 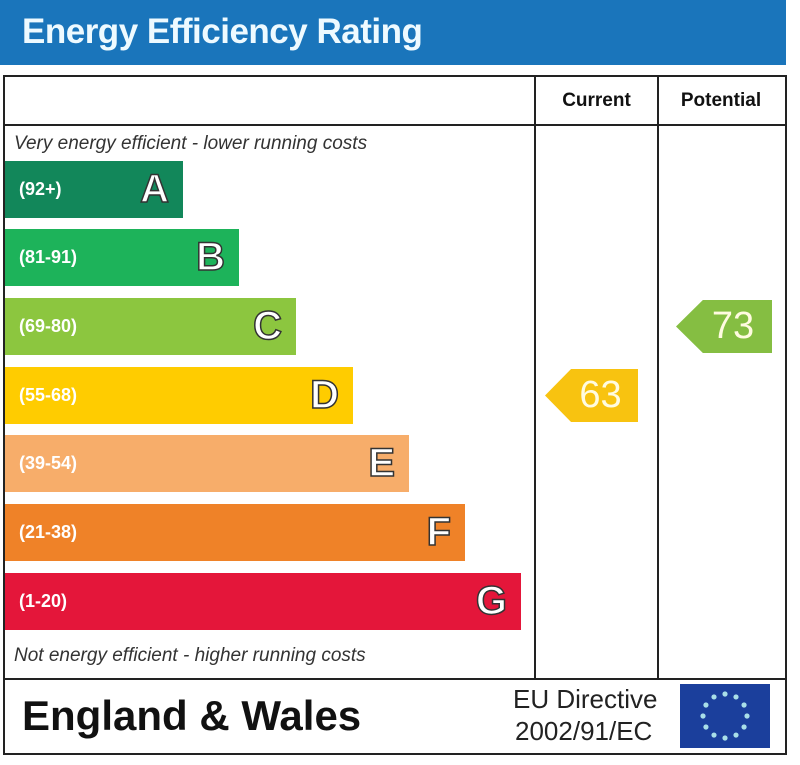 What do you see at coordinates (122, 257) in the screenshot?
I see `band-b: (81-91) B` at bounding box center [122, 257].